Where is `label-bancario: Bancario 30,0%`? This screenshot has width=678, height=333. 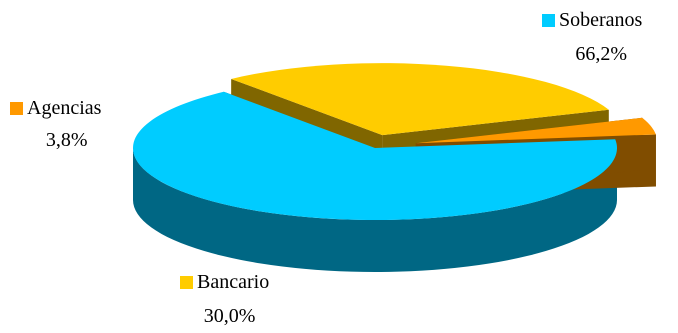 label-bancario: Bancario 30,0% is located at coordinates (224, 299).